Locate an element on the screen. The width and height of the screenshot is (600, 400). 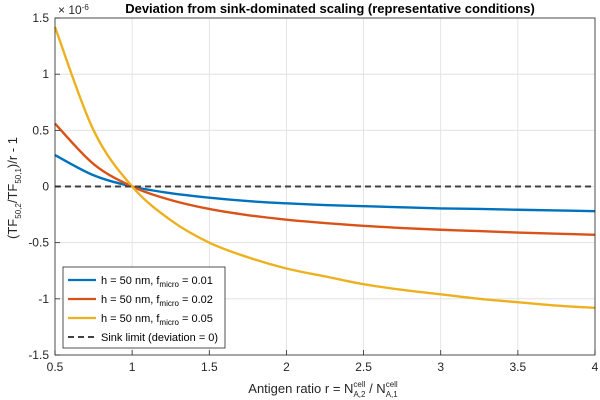
x-tick-label: 3 is located at coordinates (440, 367).